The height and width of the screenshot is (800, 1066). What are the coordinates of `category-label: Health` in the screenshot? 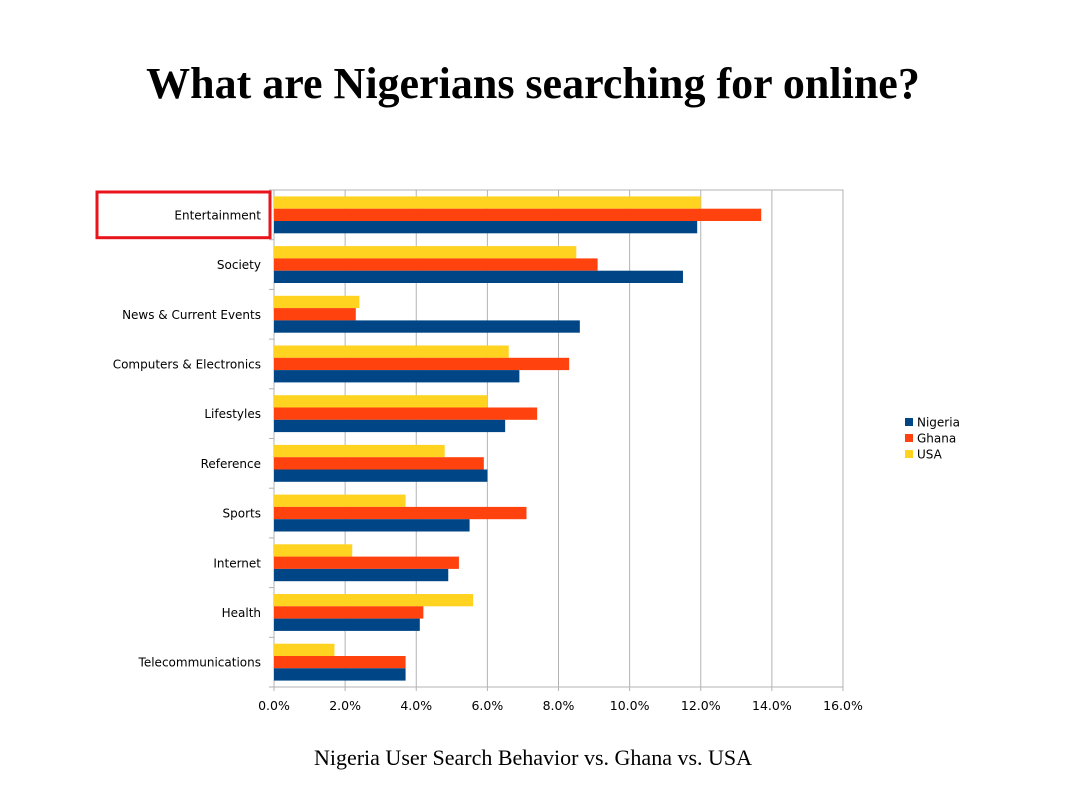 It's located at (241, 613).